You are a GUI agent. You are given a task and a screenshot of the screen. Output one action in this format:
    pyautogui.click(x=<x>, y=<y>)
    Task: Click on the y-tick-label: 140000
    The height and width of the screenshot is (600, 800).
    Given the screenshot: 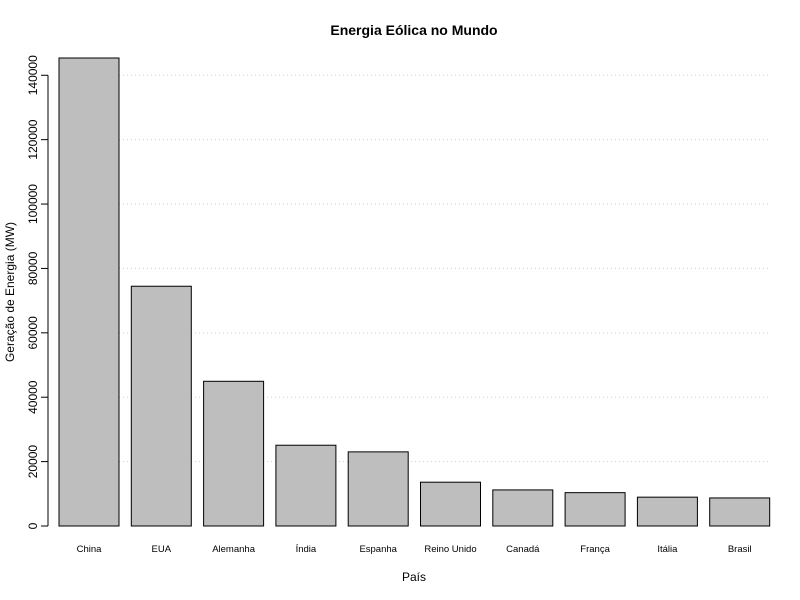 What is the action you would take?
    pyautogui.click(x=33, y=75)
    